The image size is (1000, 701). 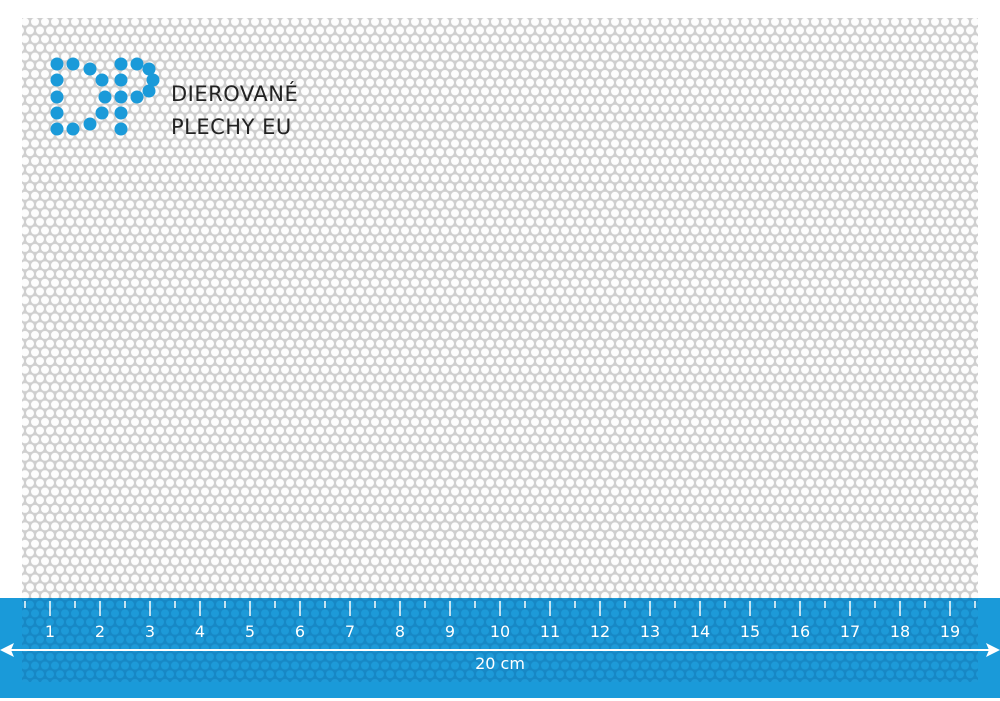 I want to click on ruler-label: 12, so click(x=600, y=631).